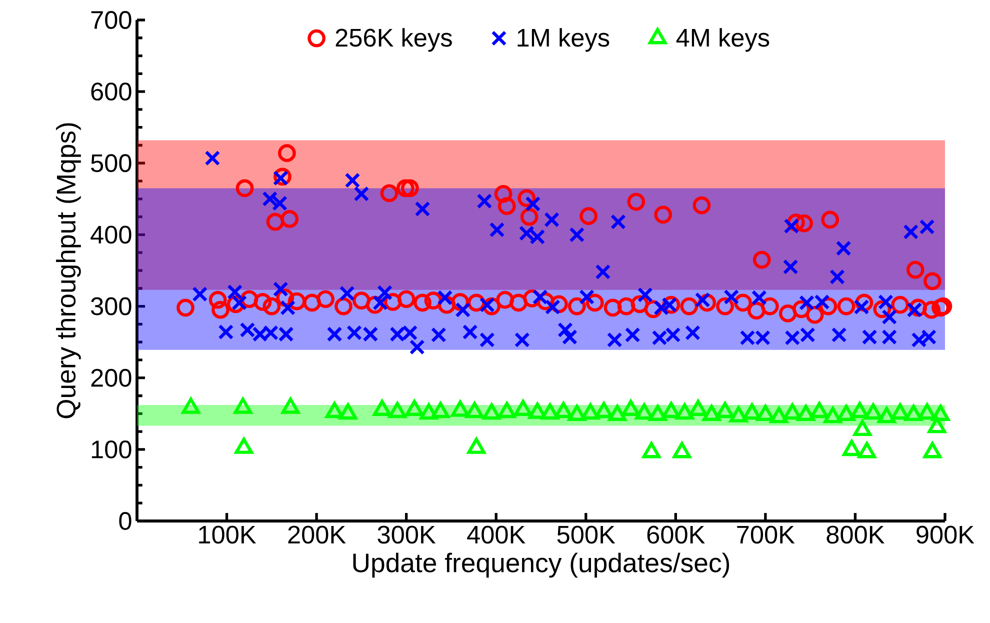  Describe the element at coordinates (111, 91) in the screenshot. I see `y-tick-label: 600` at that location.